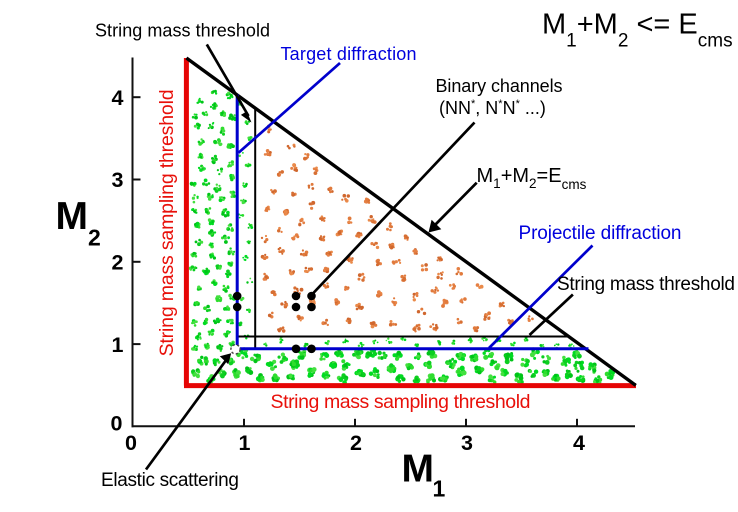 The width and height of the screenshot is (738, 512). I want to click on svg-text: M1+M2 <= Ecms, so click(637, 30).